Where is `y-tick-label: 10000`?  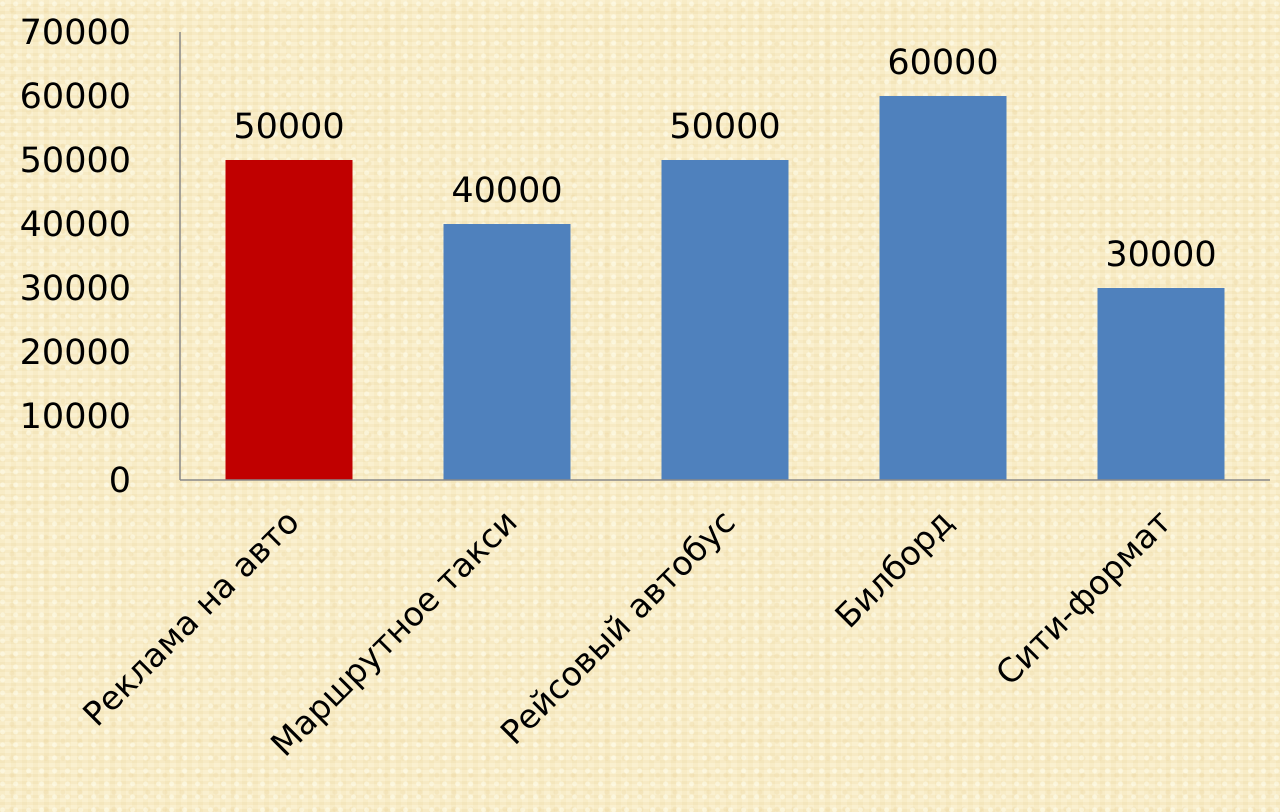
y-tick-label: 10000 is located at coordinates (75, 417).